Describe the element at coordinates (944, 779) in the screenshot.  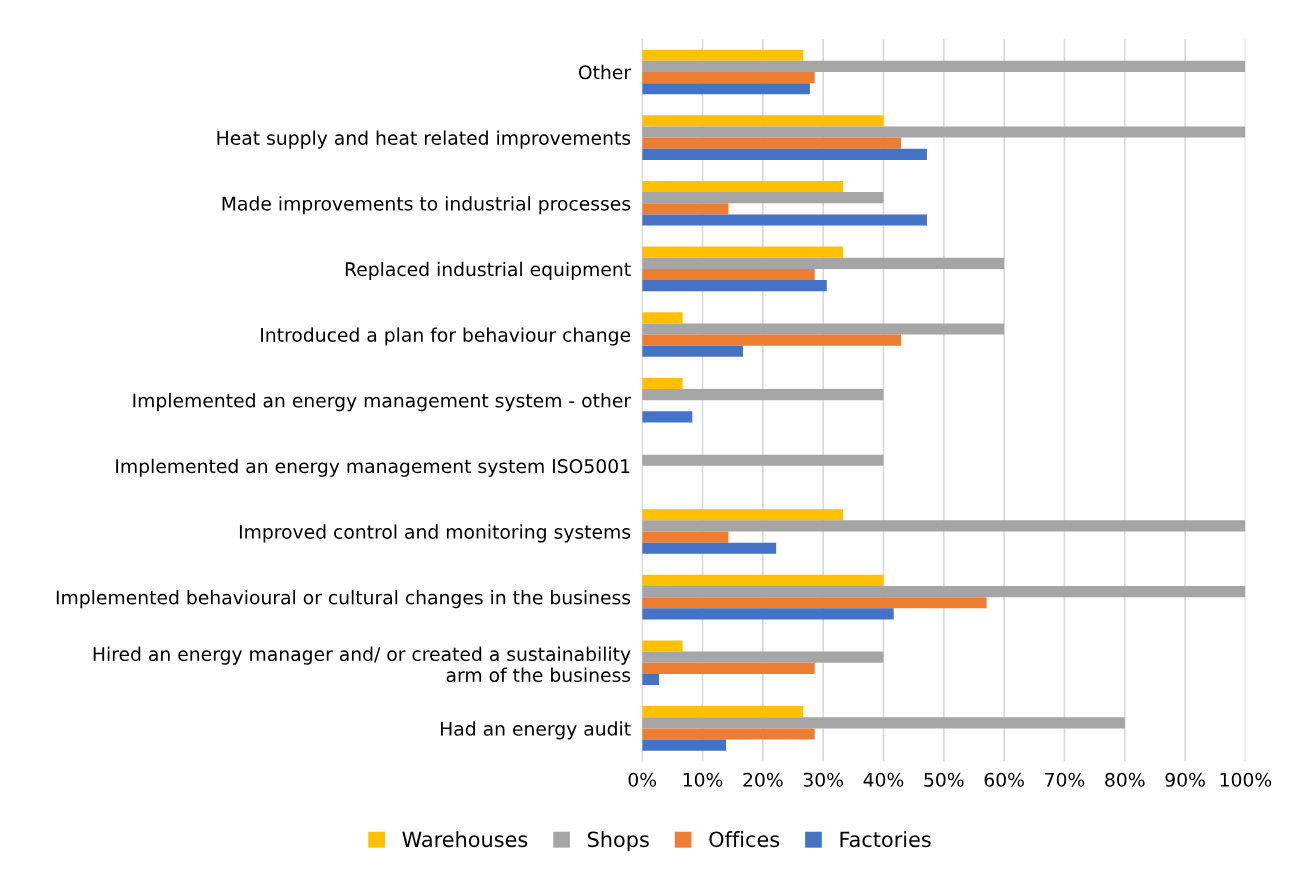
I see `x-tick-label: 50%` at that location.